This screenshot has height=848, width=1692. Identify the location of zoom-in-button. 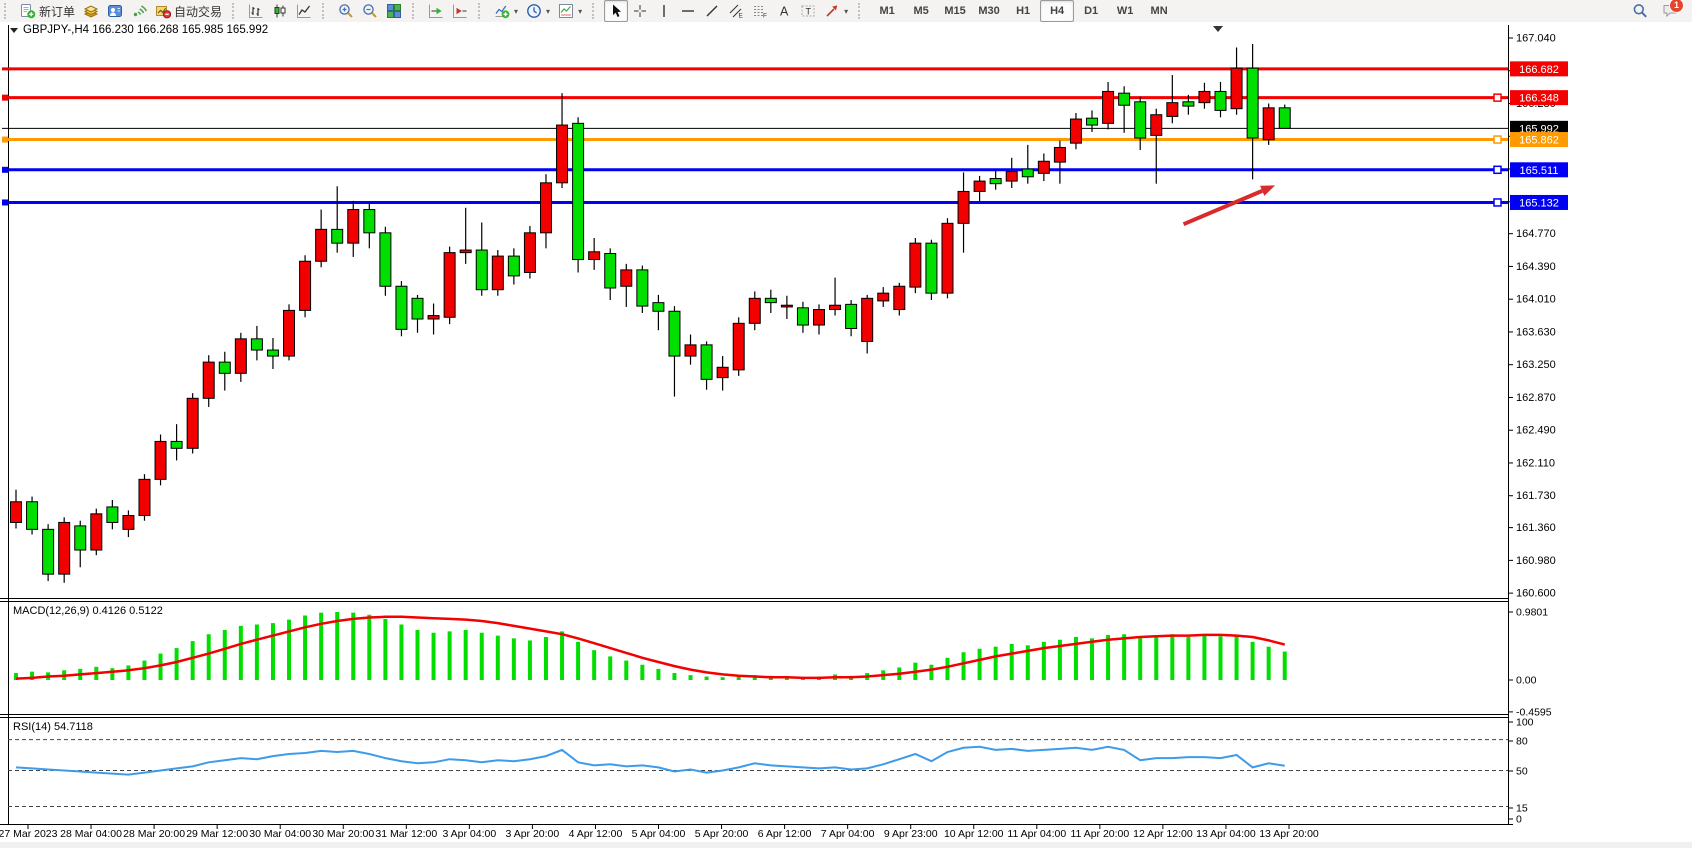
(346, 11).